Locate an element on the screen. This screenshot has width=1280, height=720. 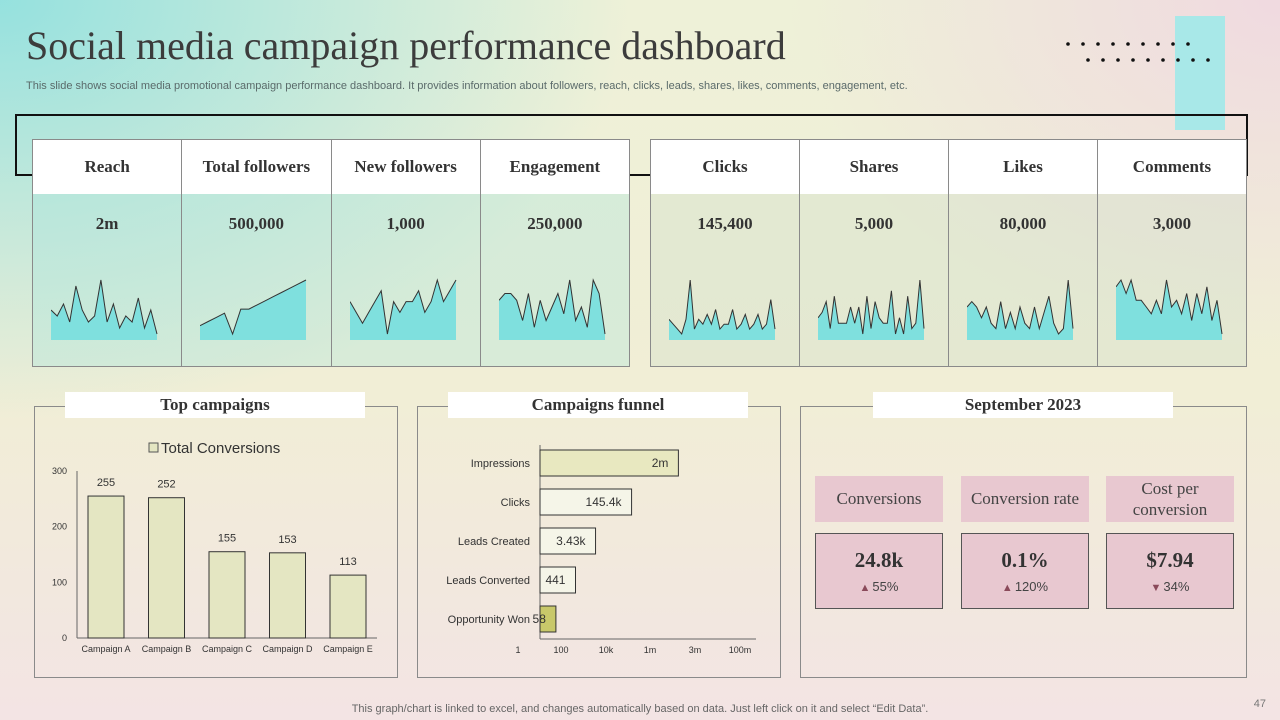
funnel-category-label: Impressions is located at coordinates (501, 464).